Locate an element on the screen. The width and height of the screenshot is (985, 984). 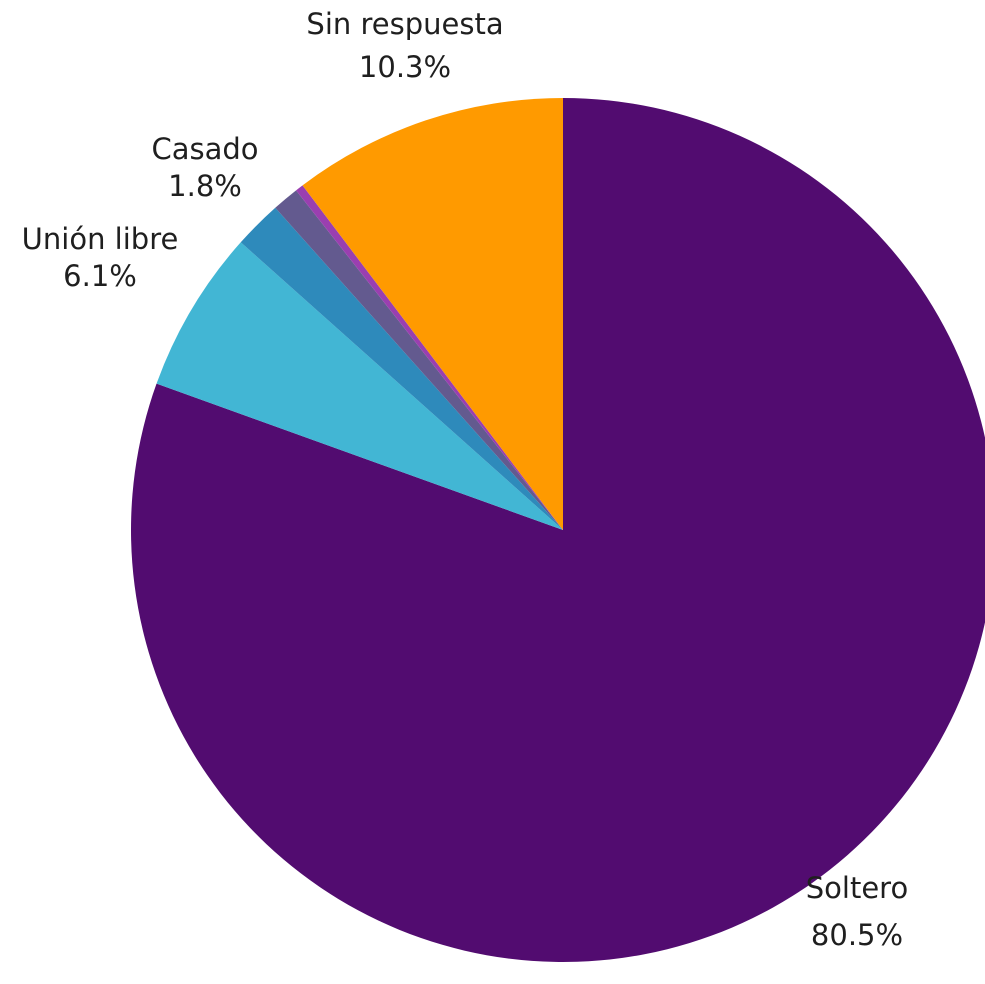
pie-slice-sin-respuesta is located at coordinates (432, 314).